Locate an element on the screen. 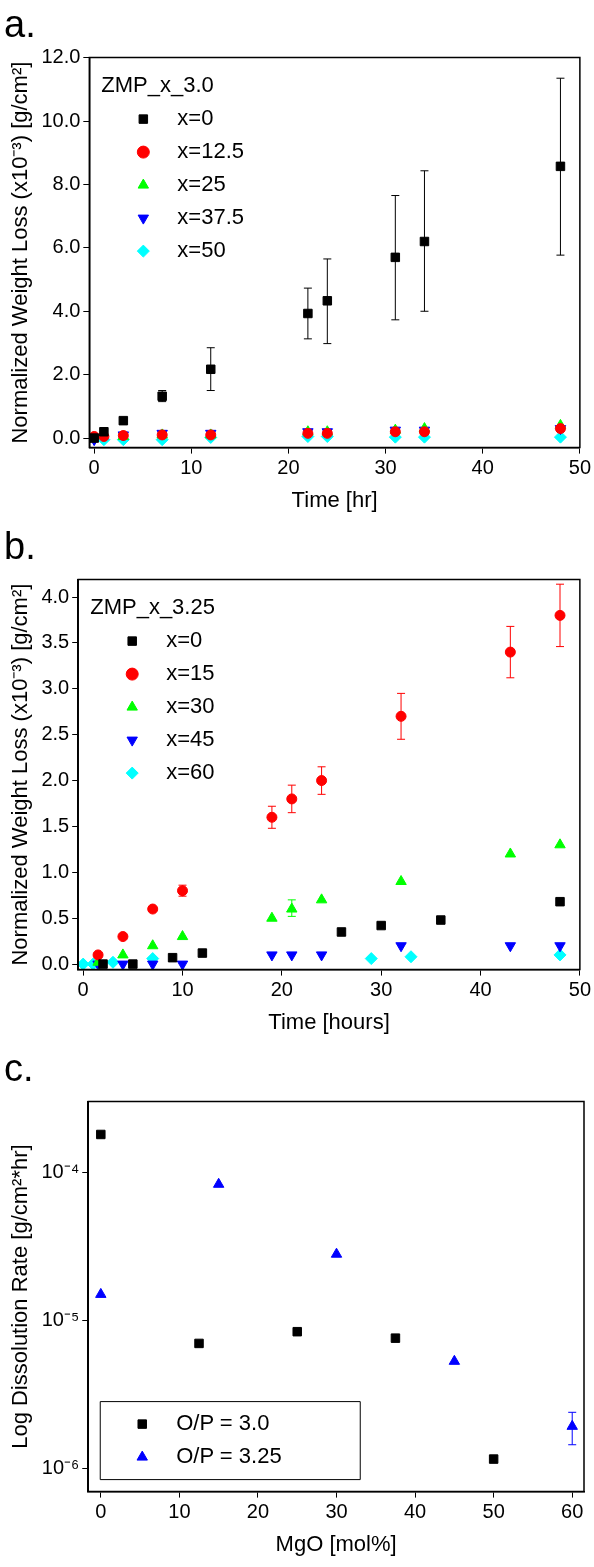 Image resolution: width=594 pixels, height=1567 pixels. y-tick-label: 10⁻⁶ is located at coordinates (60, 1467).